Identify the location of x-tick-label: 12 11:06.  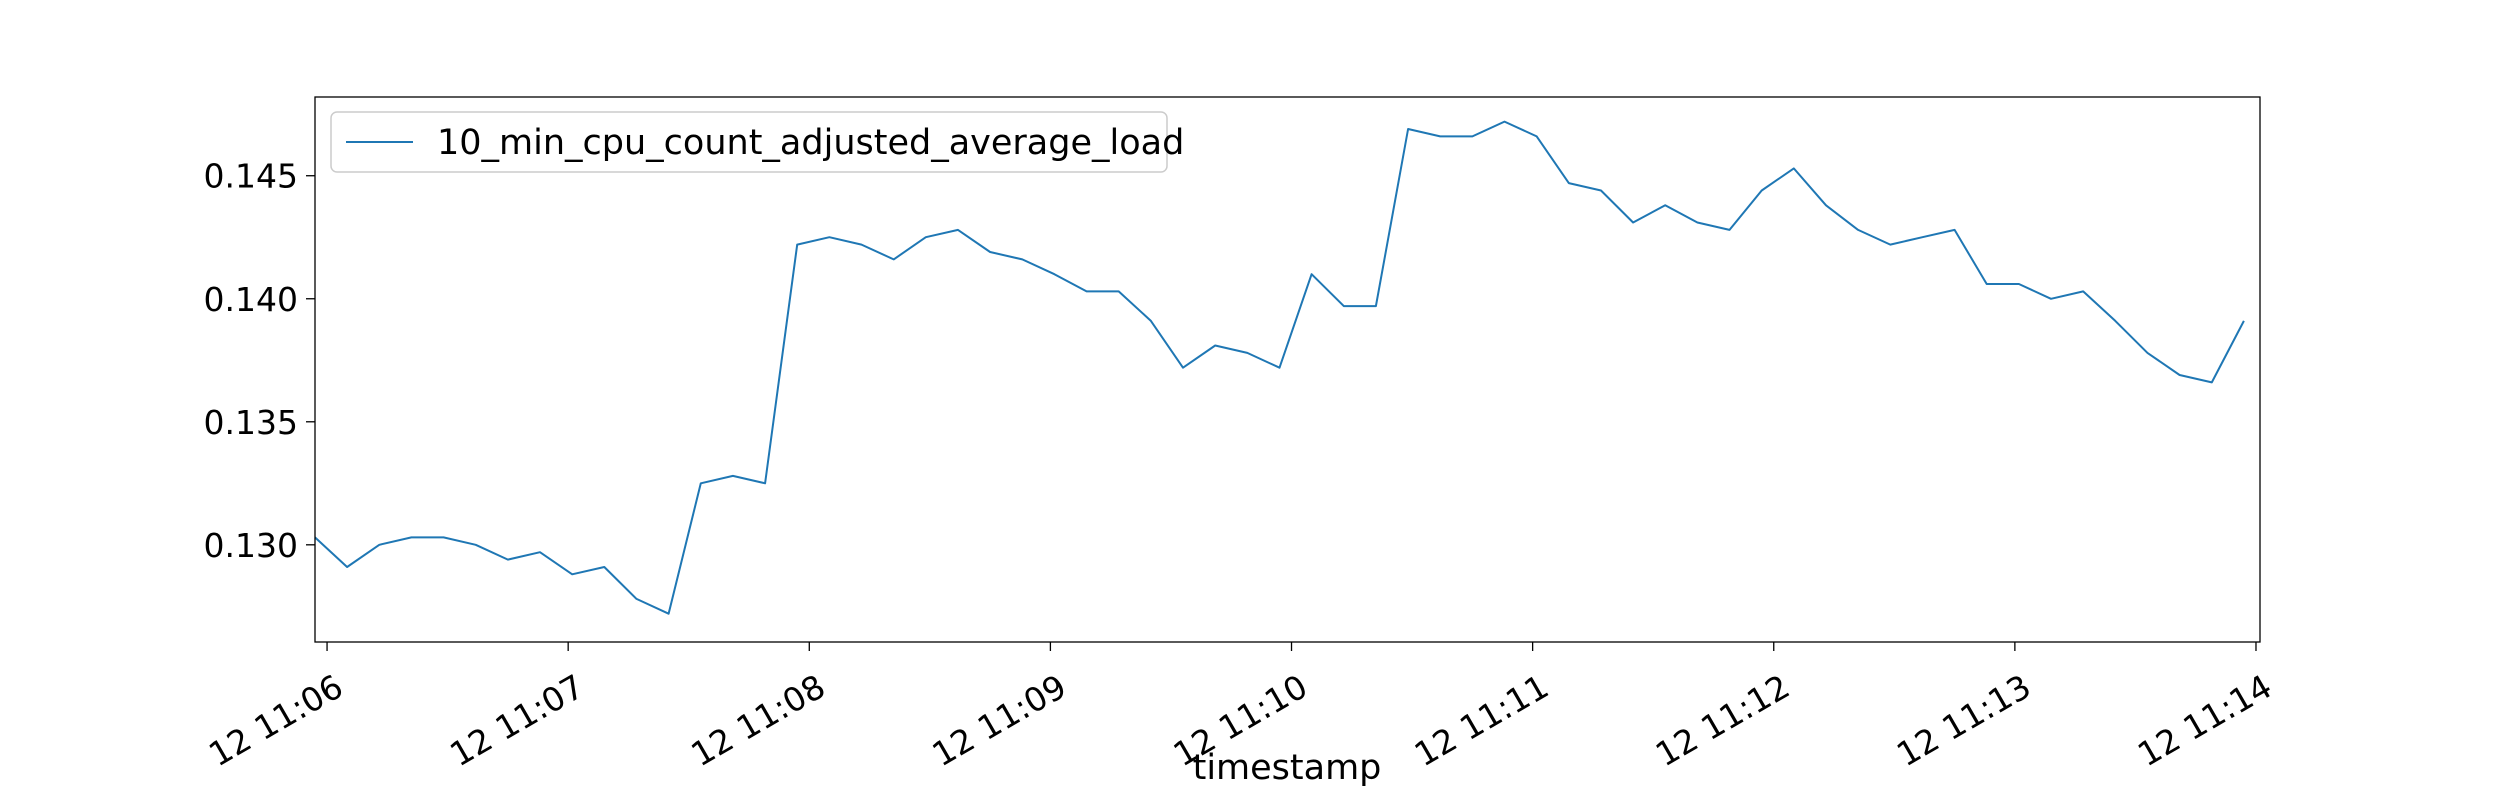
(275, 721).